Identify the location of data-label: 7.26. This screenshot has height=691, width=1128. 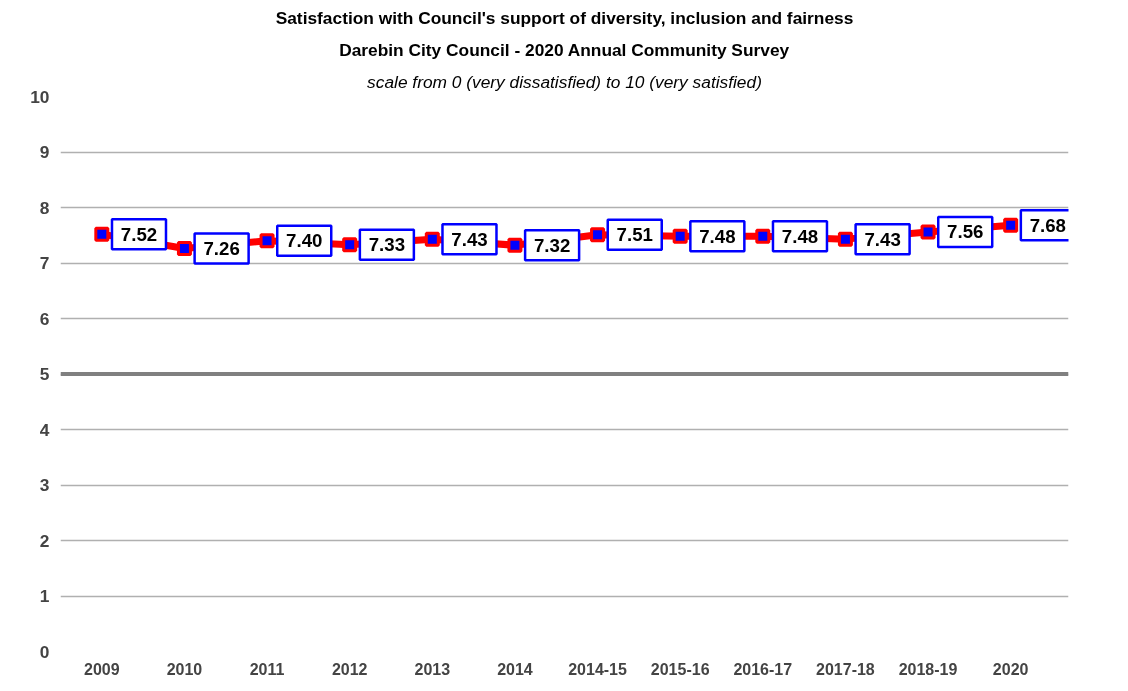
(221, 249).